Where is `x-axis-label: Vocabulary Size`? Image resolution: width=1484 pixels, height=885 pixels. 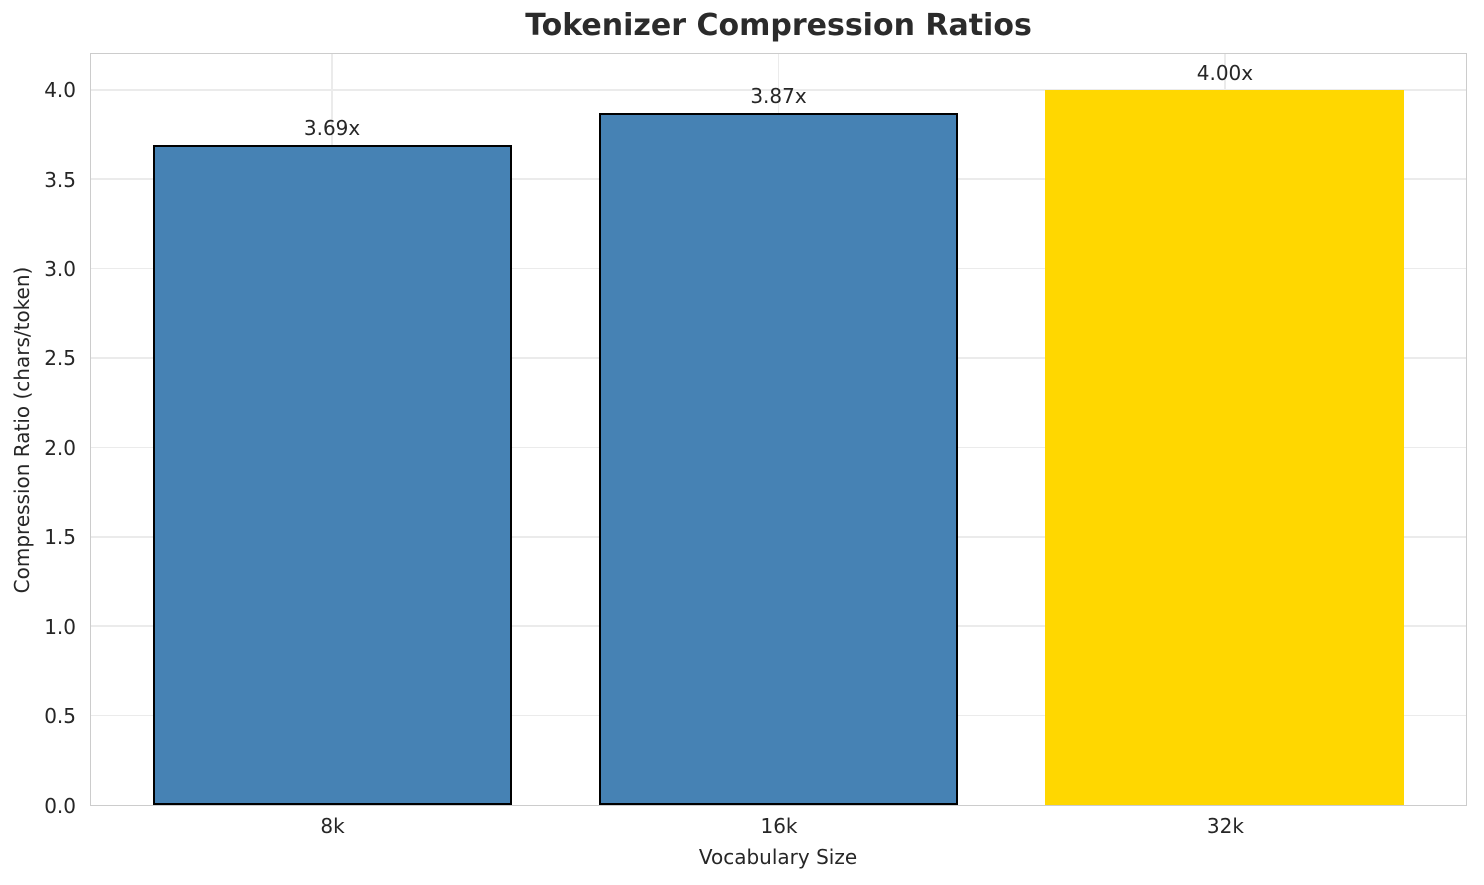
x-axis-label: Vocabulary Size is located at coordinates (778, 857).